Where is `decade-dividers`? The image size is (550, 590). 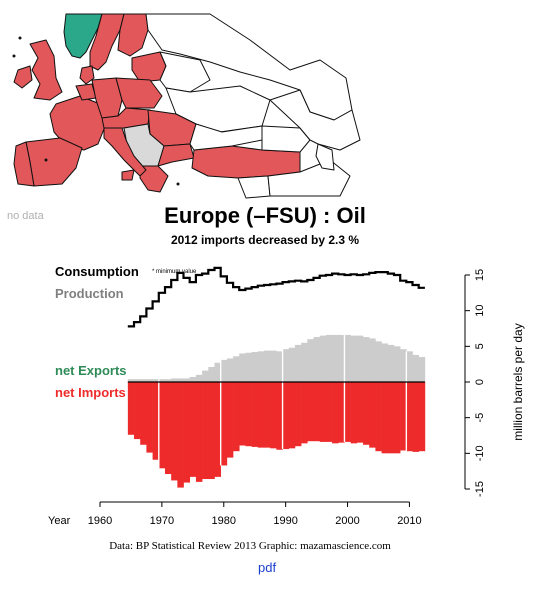 decade-dividers is located at coordinates (283, 401).